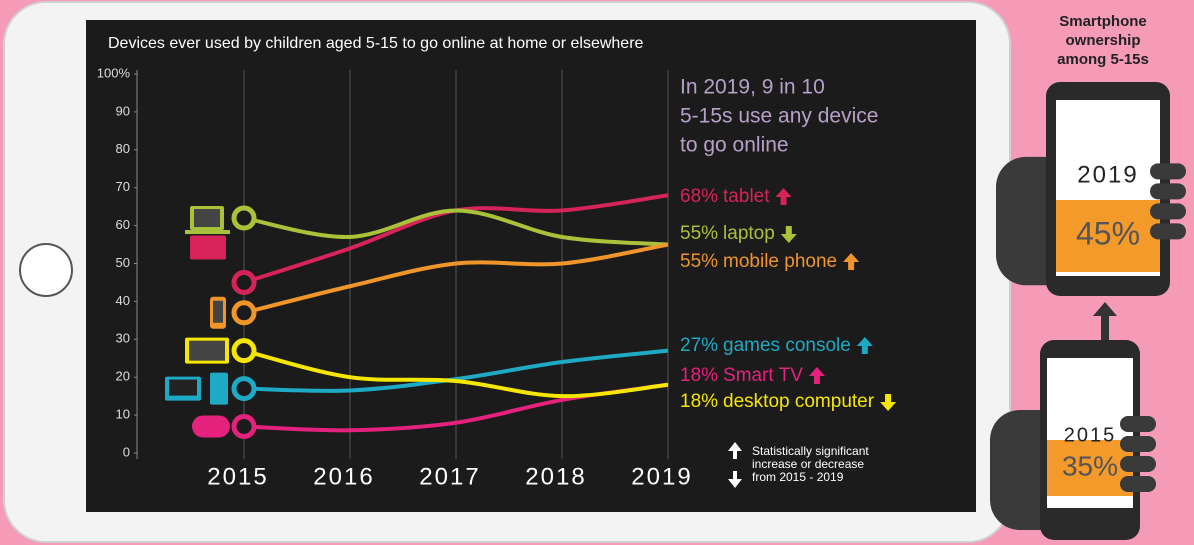 The height and width of the screenshot is (545, 1194). I want to click on y-tick-label: 70, so click(123, 186).